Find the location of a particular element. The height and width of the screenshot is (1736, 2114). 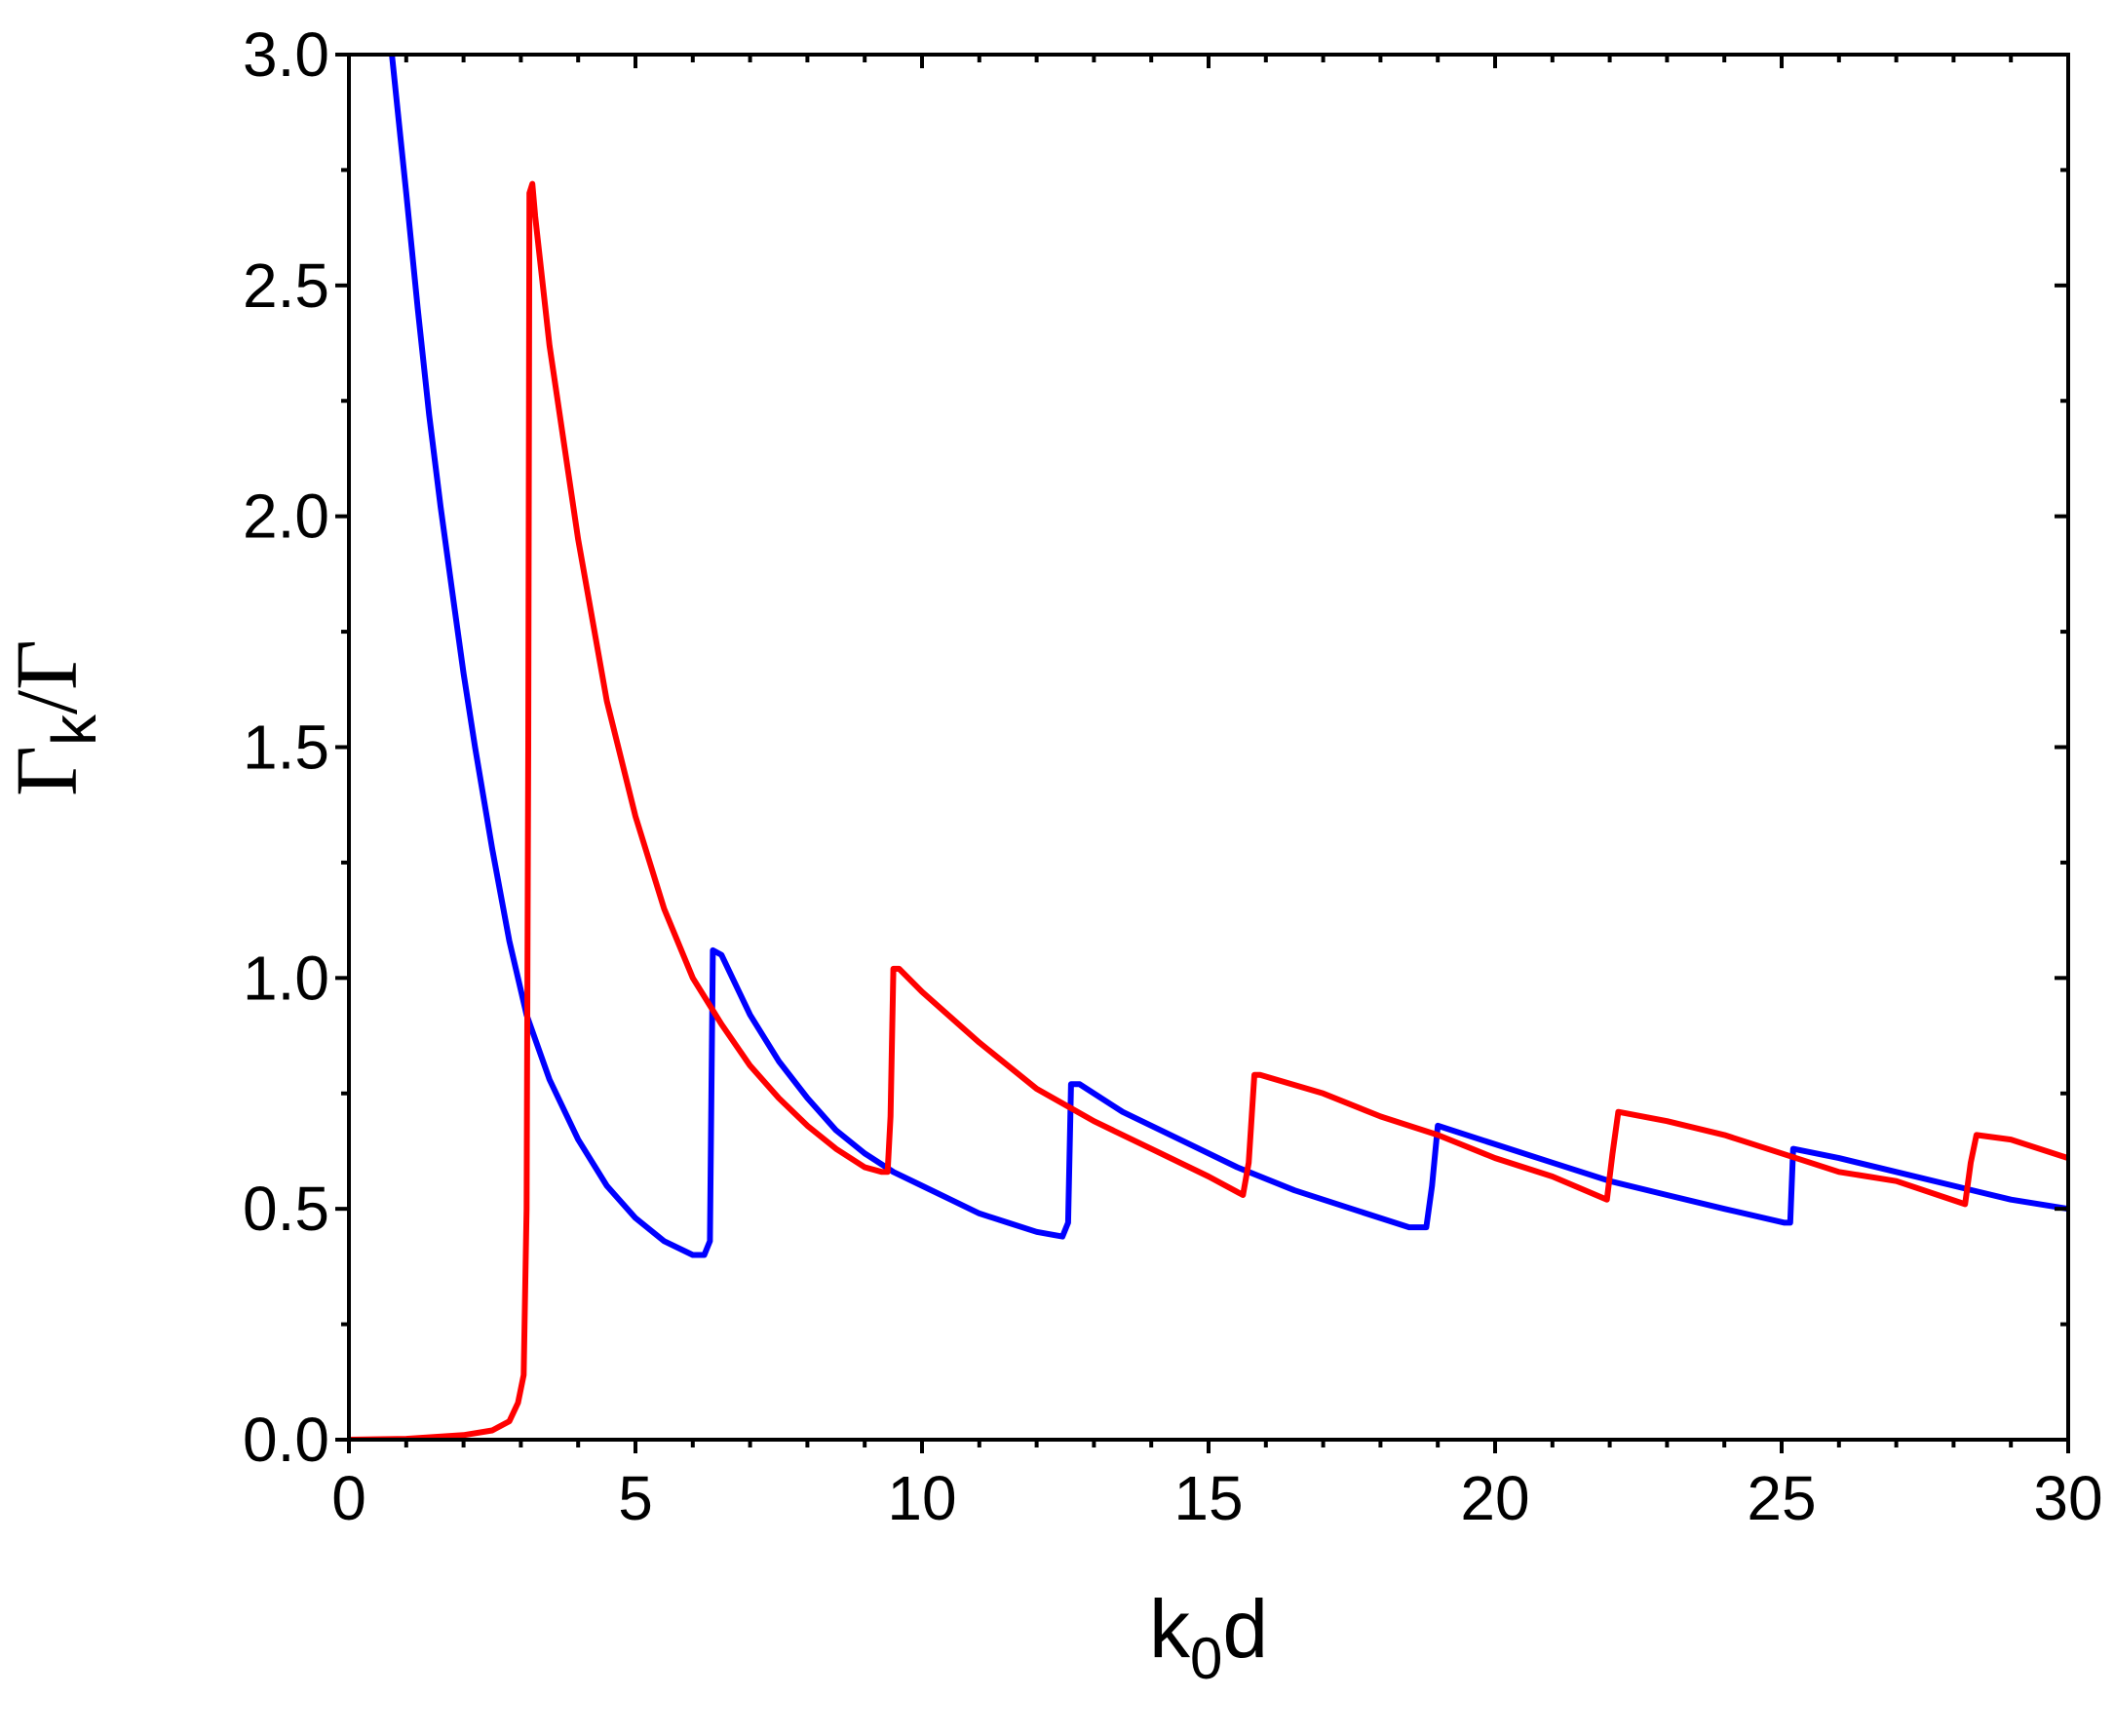

y-axis-title: Γk/Γ is located at coordinates (54, 717).